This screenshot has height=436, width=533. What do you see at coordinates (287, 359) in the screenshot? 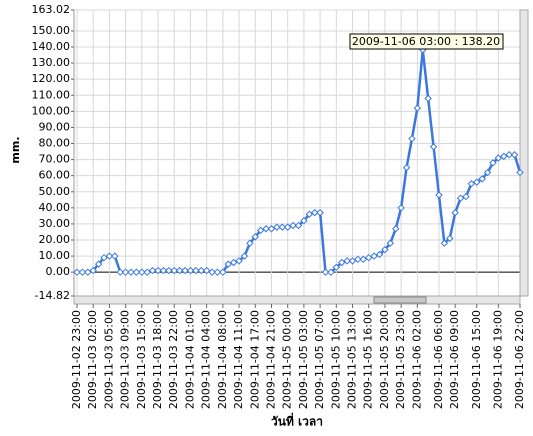
I see `x-tick-label: 2009-11-05 00:00` at bounding box center [287, 359].